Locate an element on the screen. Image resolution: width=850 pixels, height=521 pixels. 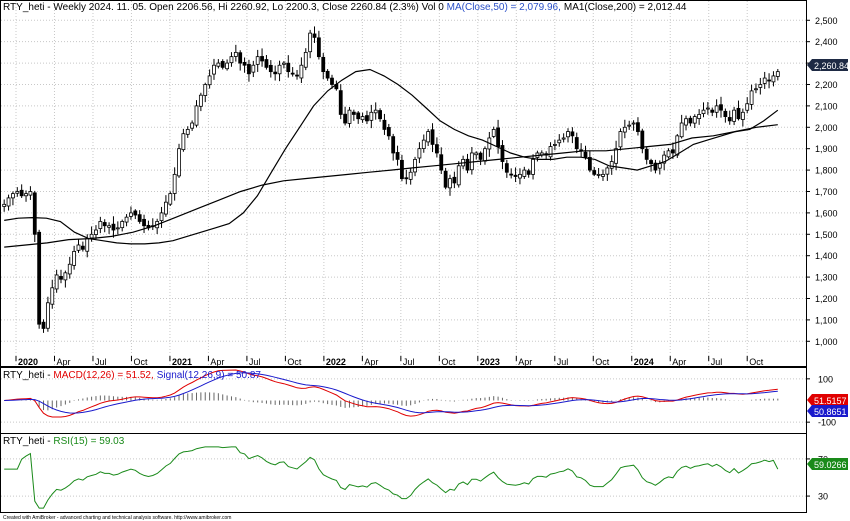
price-y-tick-label: 2,200 is located at coordinates (826, 85).